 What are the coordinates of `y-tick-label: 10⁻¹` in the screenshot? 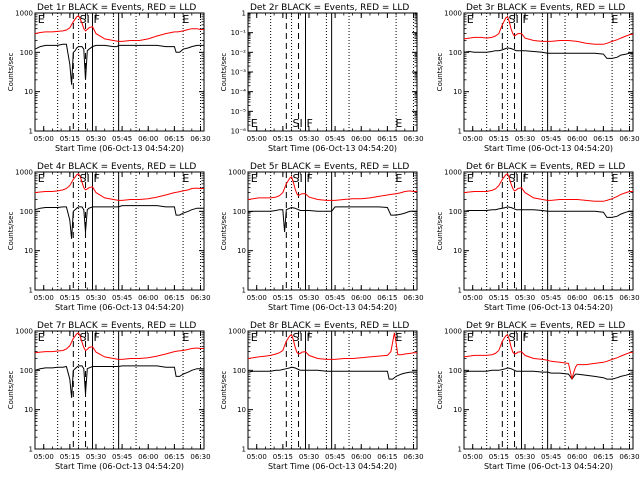 It's located at (239, 33).